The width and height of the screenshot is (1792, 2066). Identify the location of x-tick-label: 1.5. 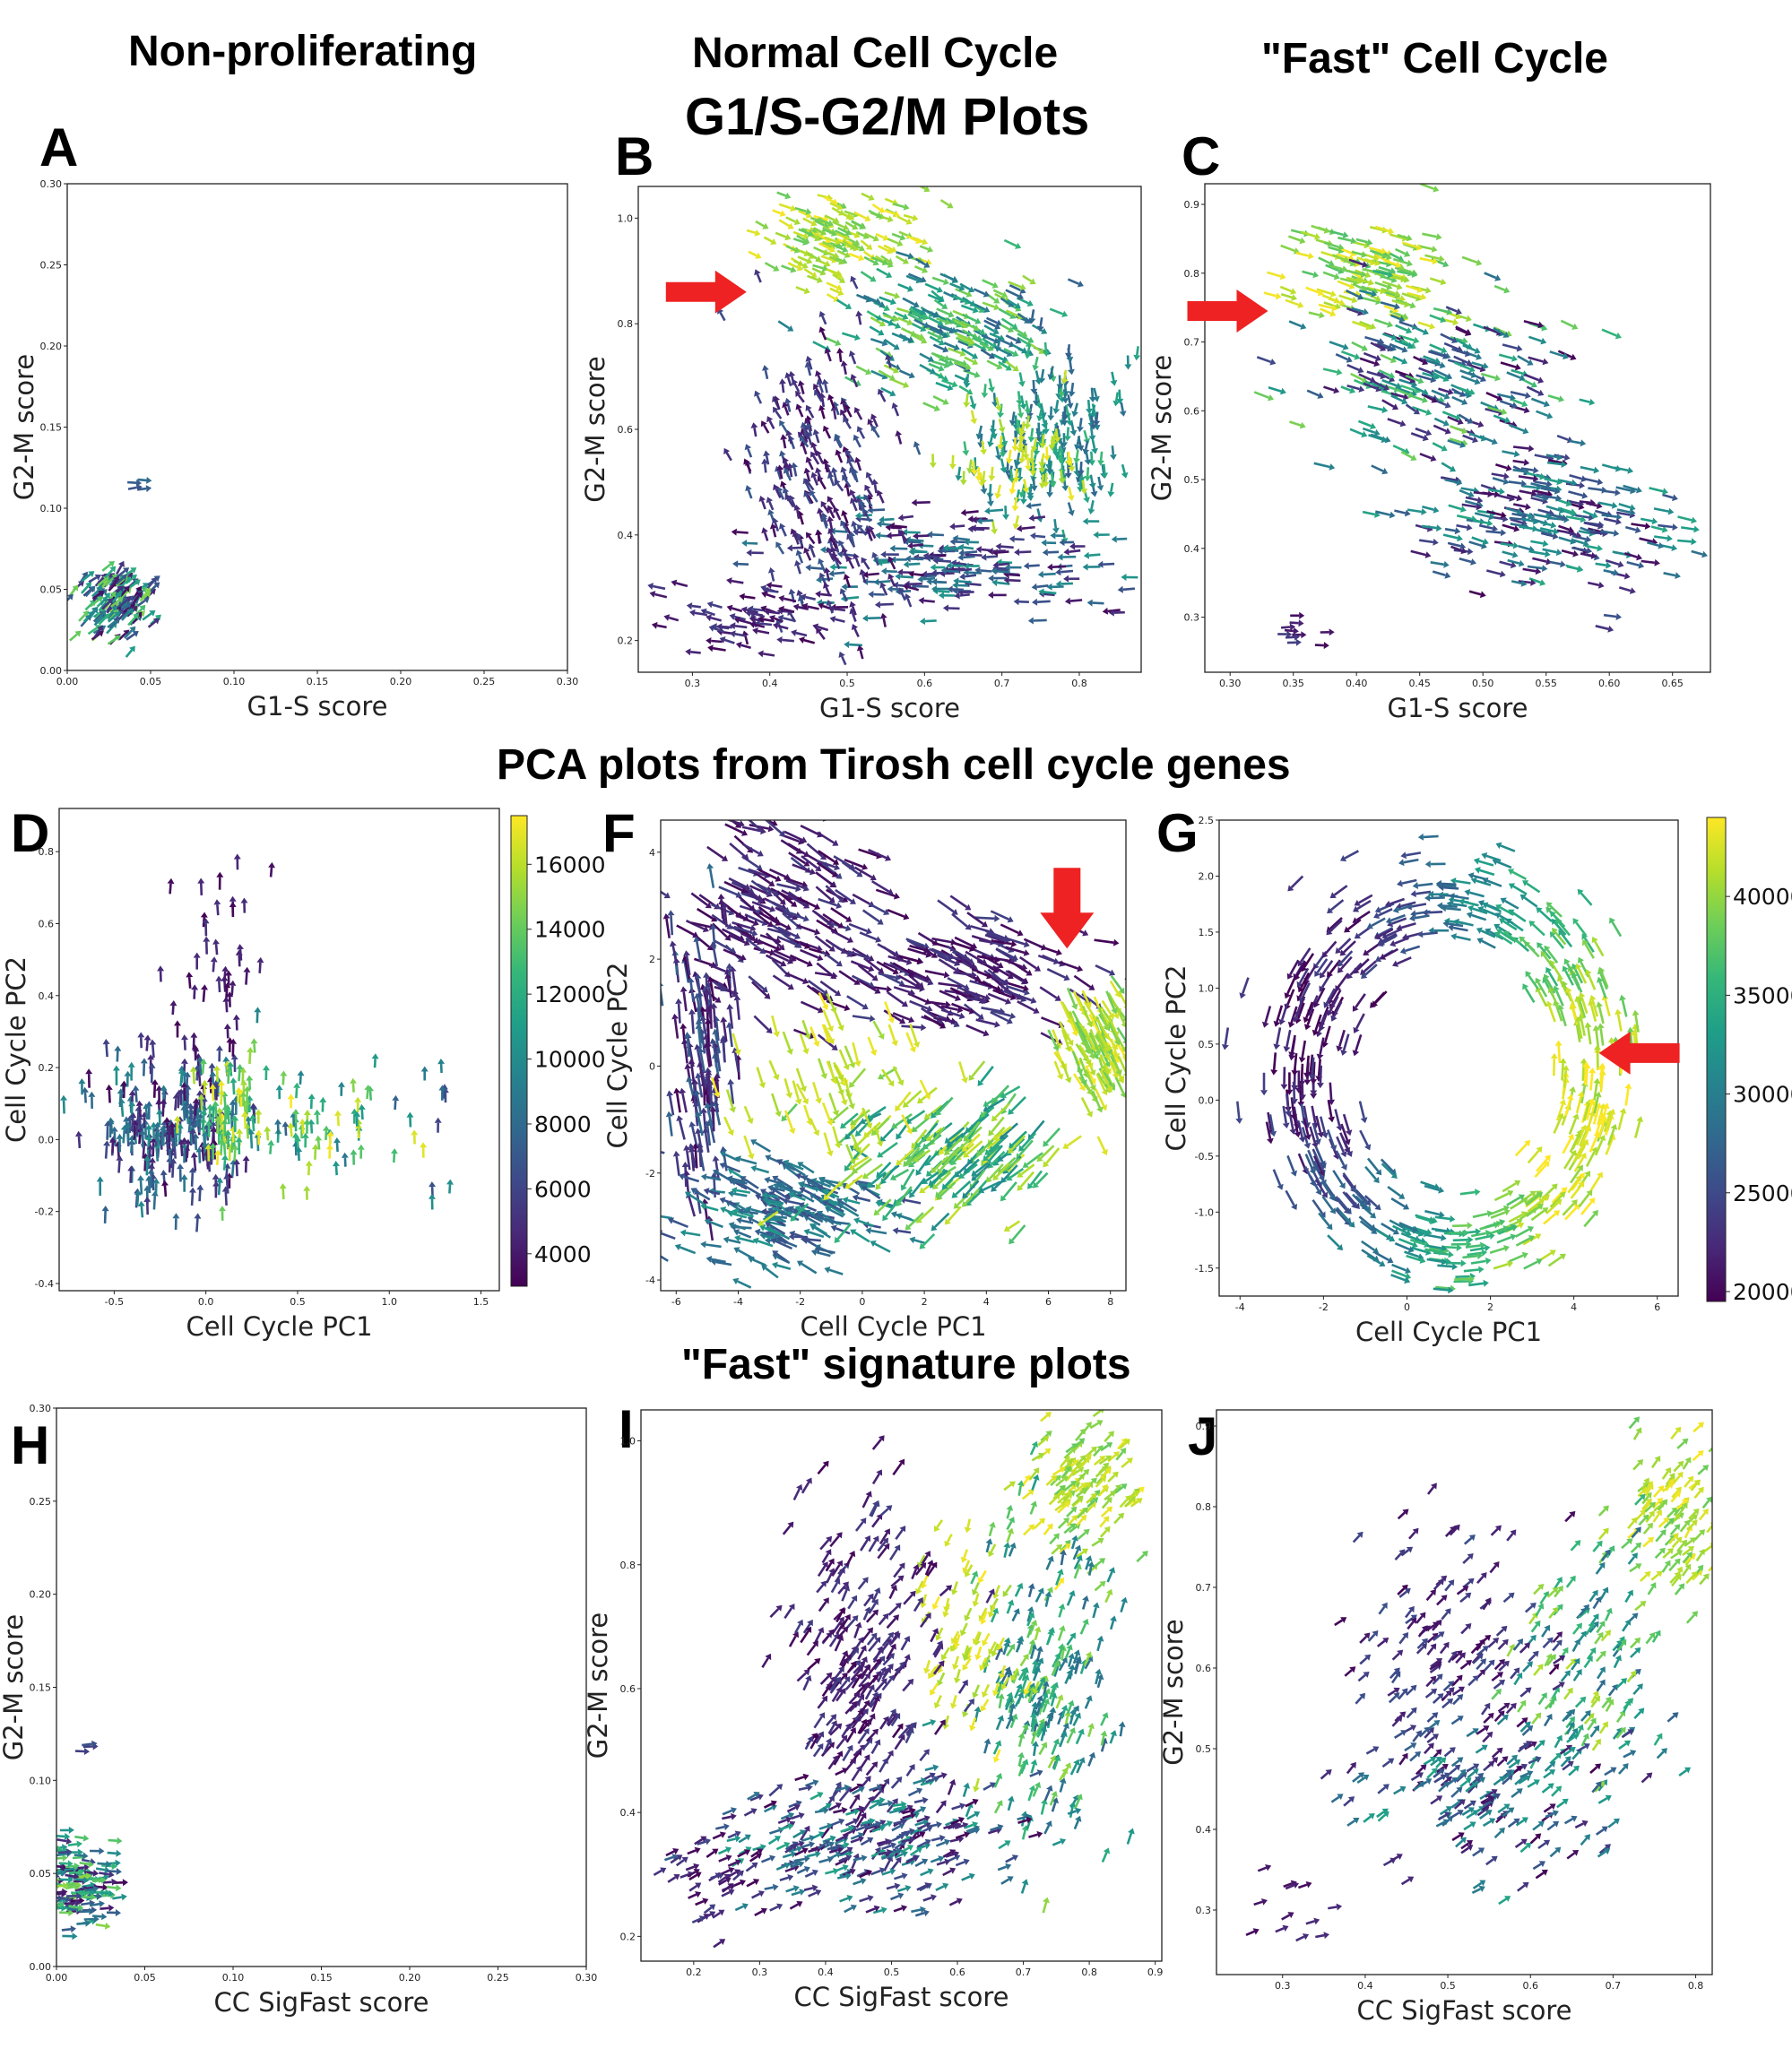
(481, 1302).